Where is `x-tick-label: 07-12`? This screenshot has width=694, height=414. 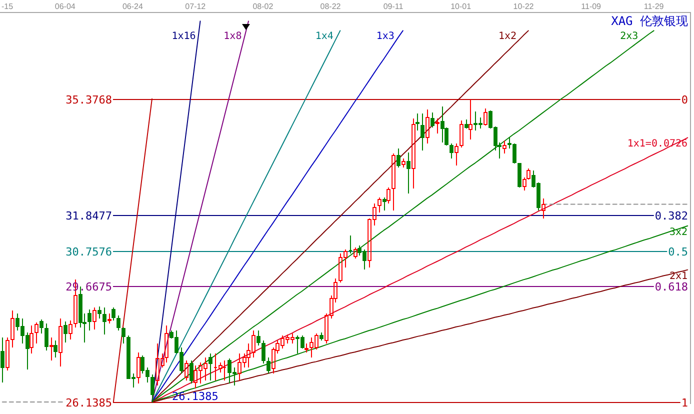
x-tick-label: 07-12 is located at coordinates (195, 6).